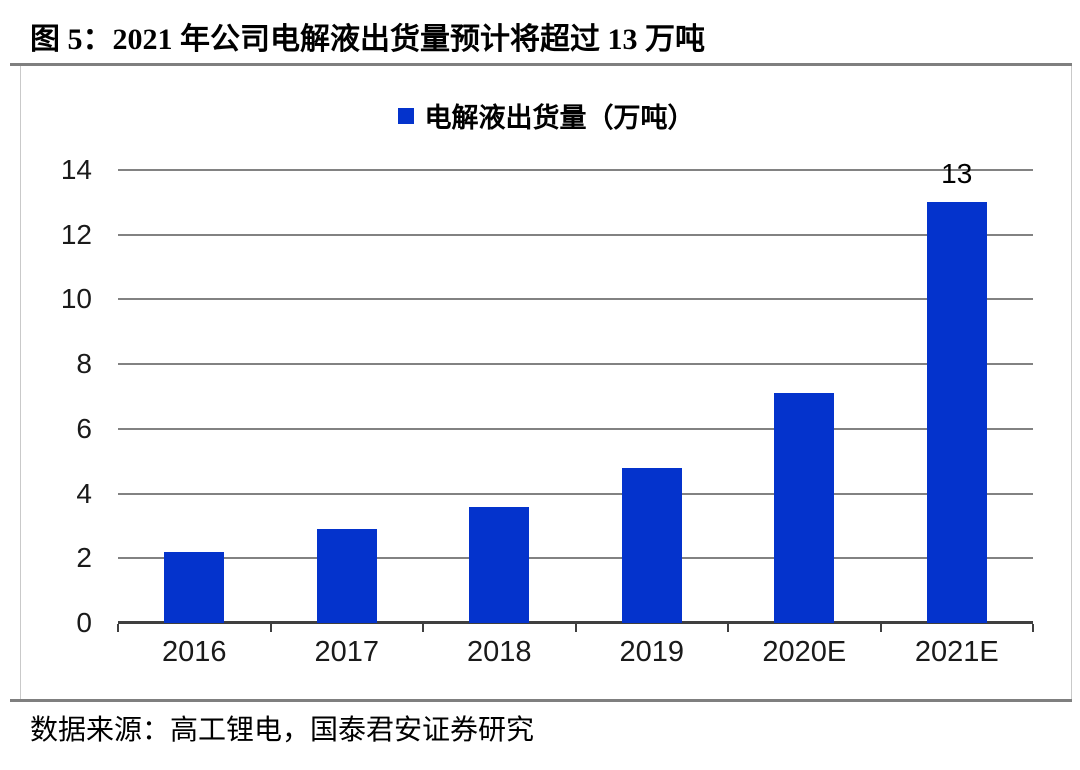 The height and width of the screenshot is (770, 1080). I want to click on y-tick-label-0: 0, so click(84, 622).